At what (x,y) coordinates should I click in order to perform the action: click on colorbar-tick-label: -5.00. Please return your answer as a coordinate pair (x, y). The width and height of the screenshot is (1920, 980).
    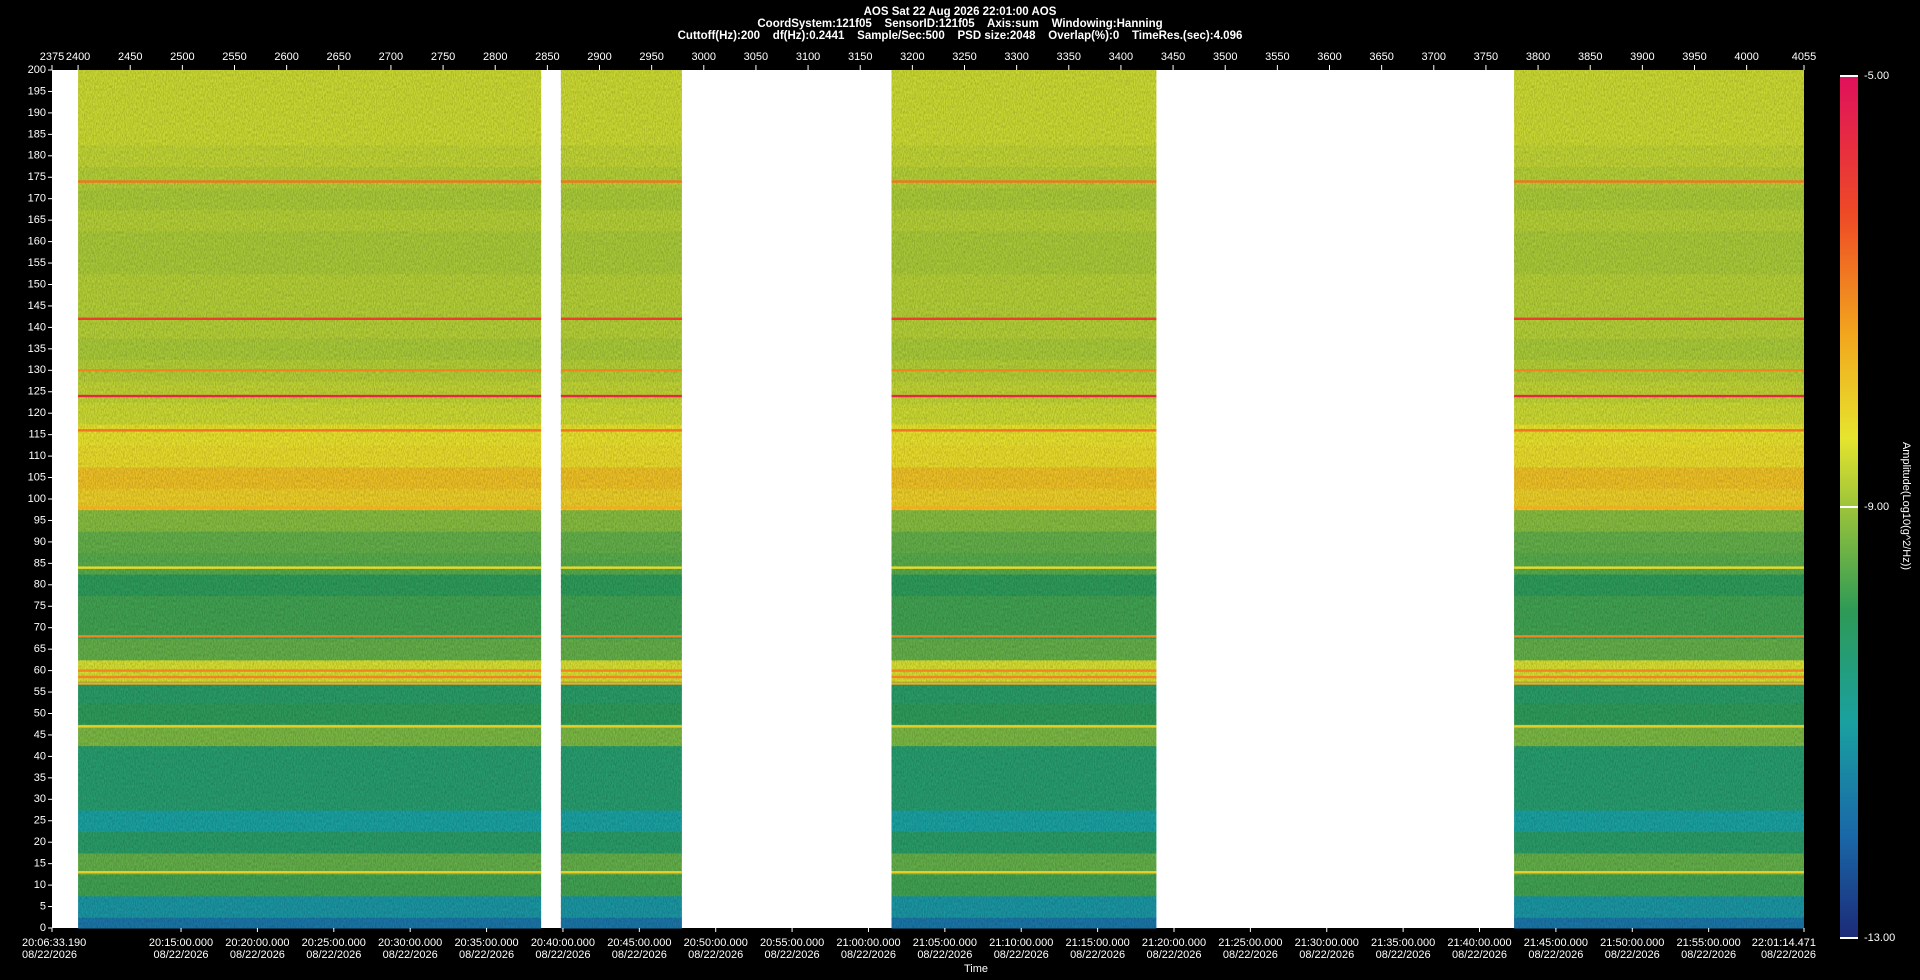
    Looking at the image, I should click on (1876, 76).